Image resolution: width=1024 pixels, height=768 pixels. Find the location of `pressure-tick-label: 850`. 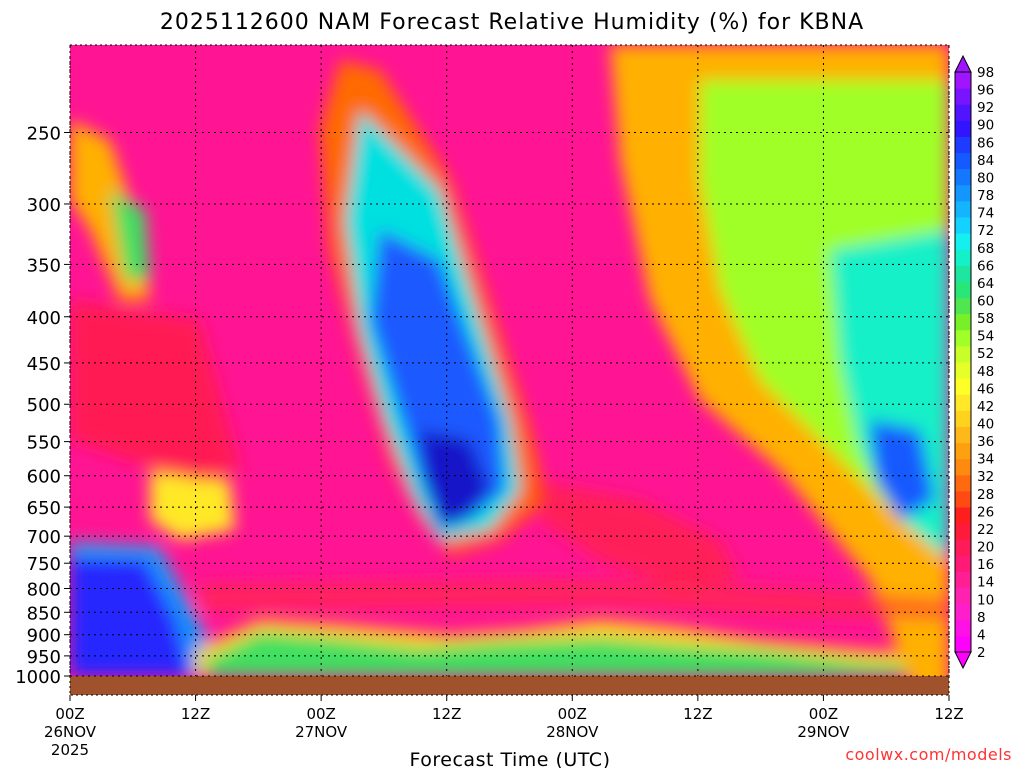

pressure-tick-label: 850 is located at coordinates (44, 613).